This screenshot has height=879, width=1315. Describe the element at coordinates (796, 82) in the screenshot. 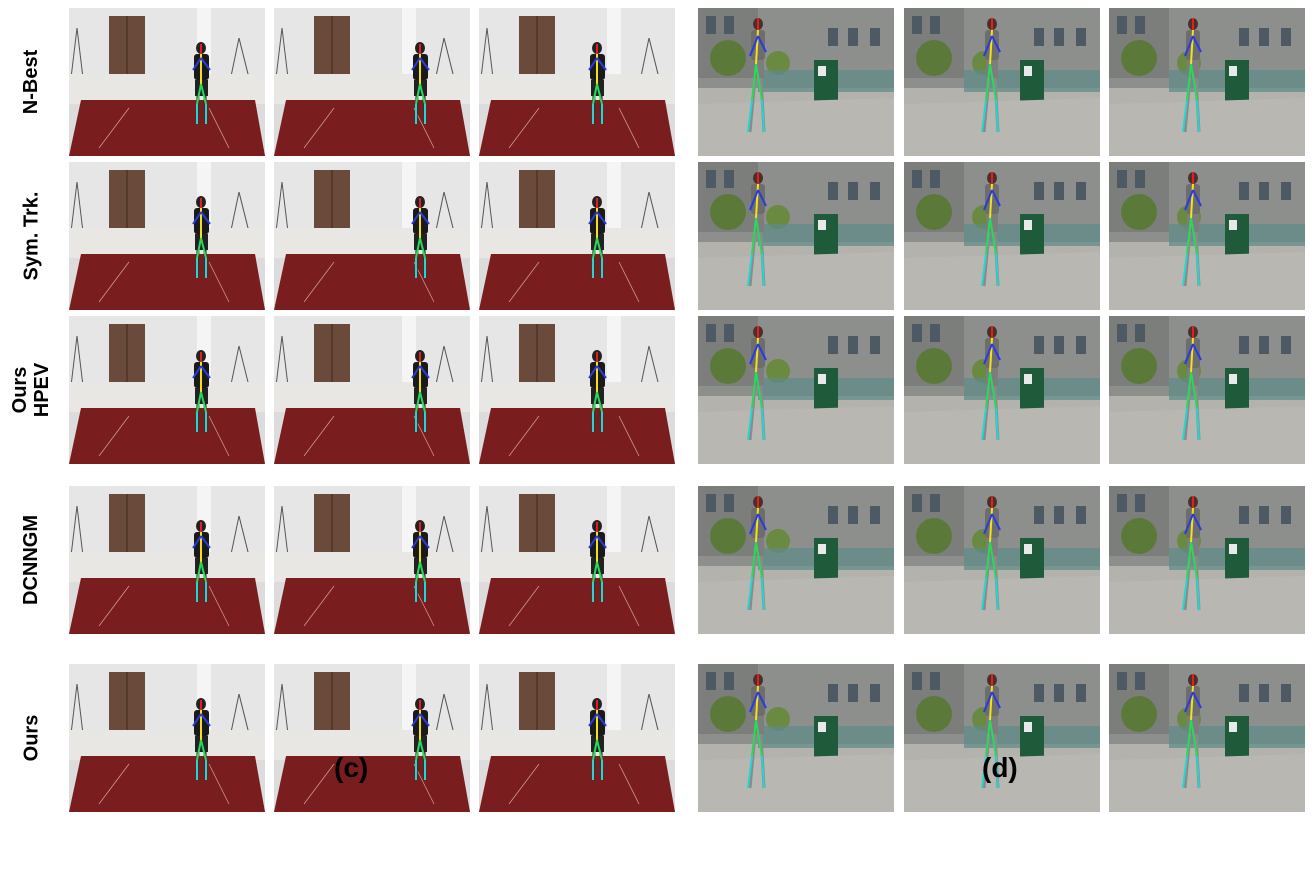

I see `panel-d-frame-r0-c0` at that location.